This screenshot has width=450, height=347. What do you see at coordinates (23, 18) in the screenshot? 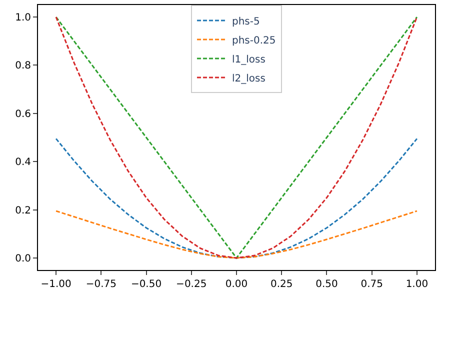
I see `y-tick-label: 1.0` at bounding box center [23, 18].